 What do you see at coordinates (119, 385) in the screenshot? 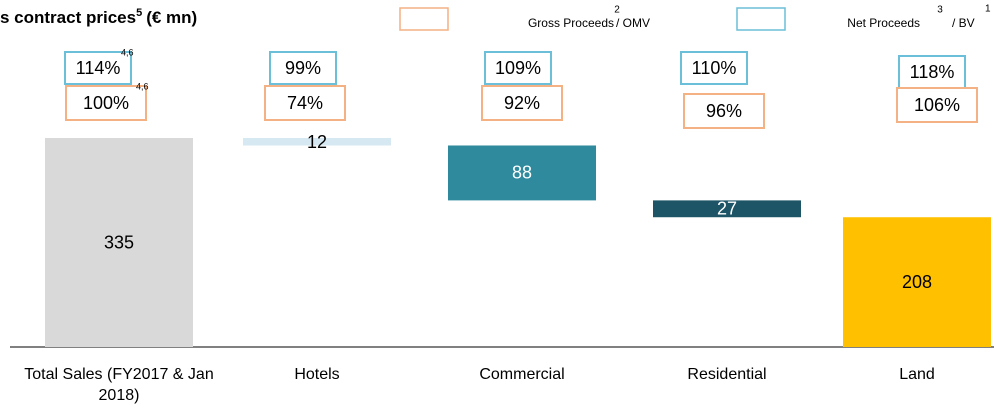
I see `x-tick-label: Total Sales (FY2017 & Jan 2018)` at bounding box center [119, 385].